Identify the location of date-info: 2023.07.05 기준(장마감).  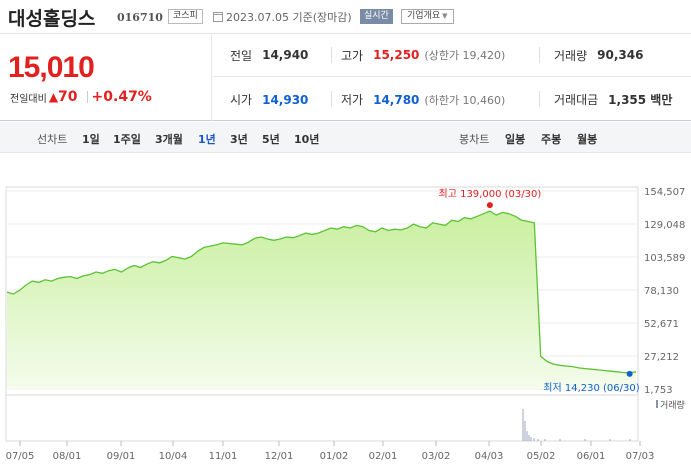
(282, 17).